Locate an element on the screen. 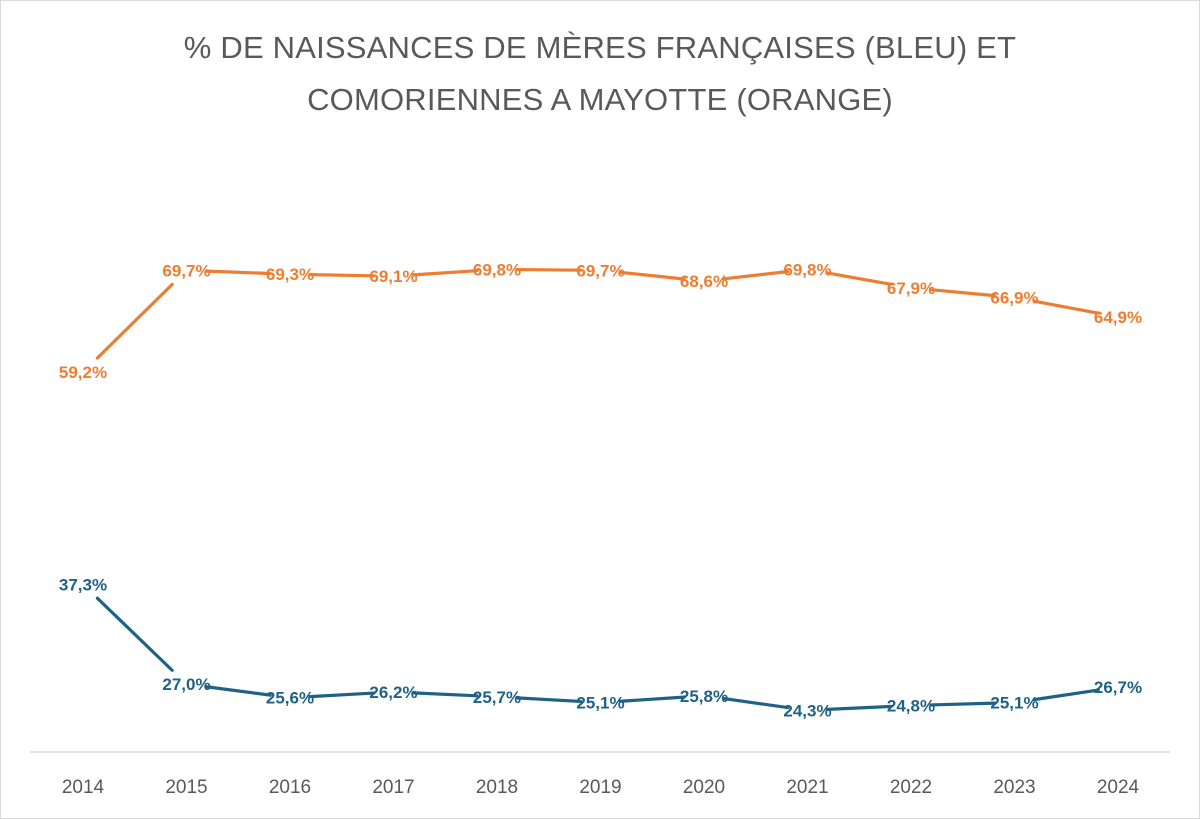 Image resolution: width=1200 pixels, height=819 pixels. series-francaises-segment-2019-2020 is located at coordinates (652, 699).